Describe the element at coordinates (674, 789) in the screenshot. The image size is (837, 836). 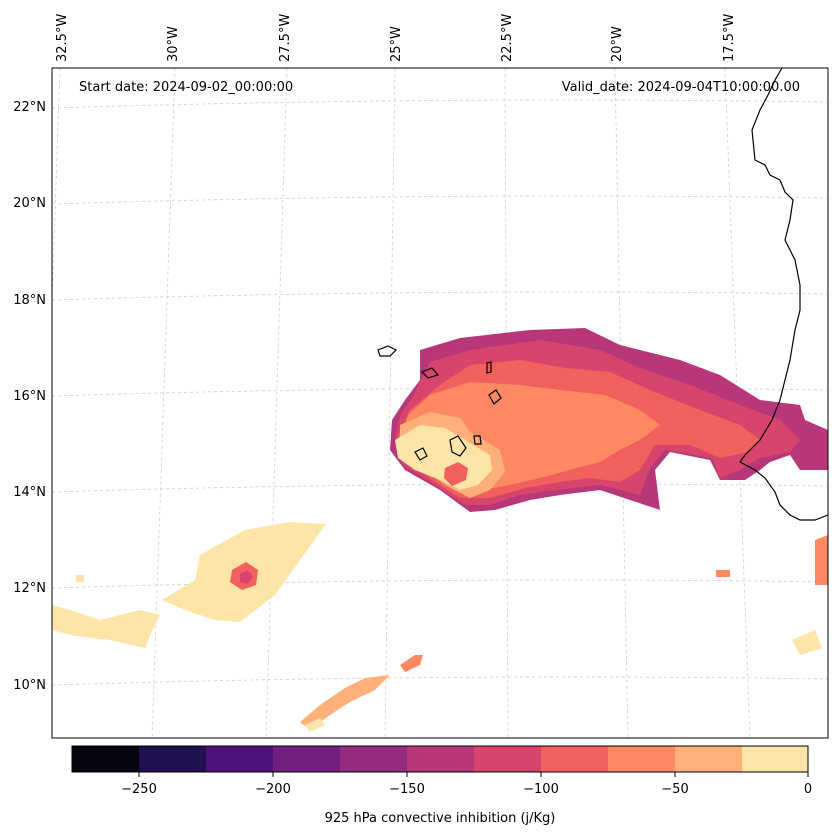
I see `colorbar-tick-label-minus50: −50` at that location.